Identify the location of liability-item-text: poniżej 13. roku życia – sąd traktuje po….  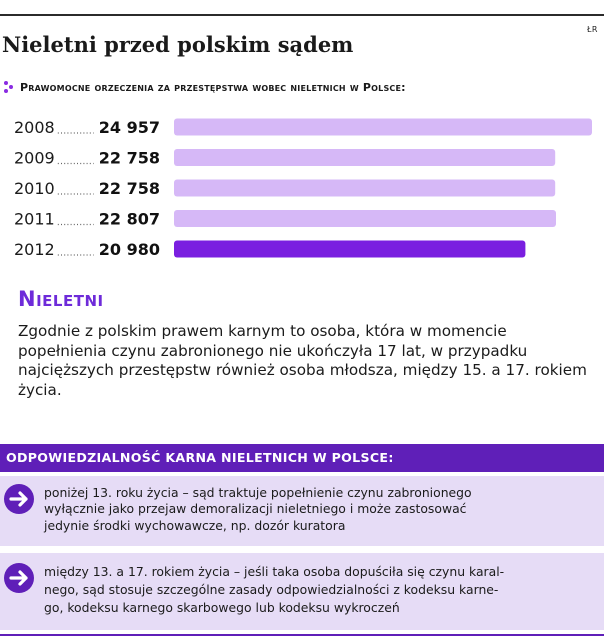
(258, 509).